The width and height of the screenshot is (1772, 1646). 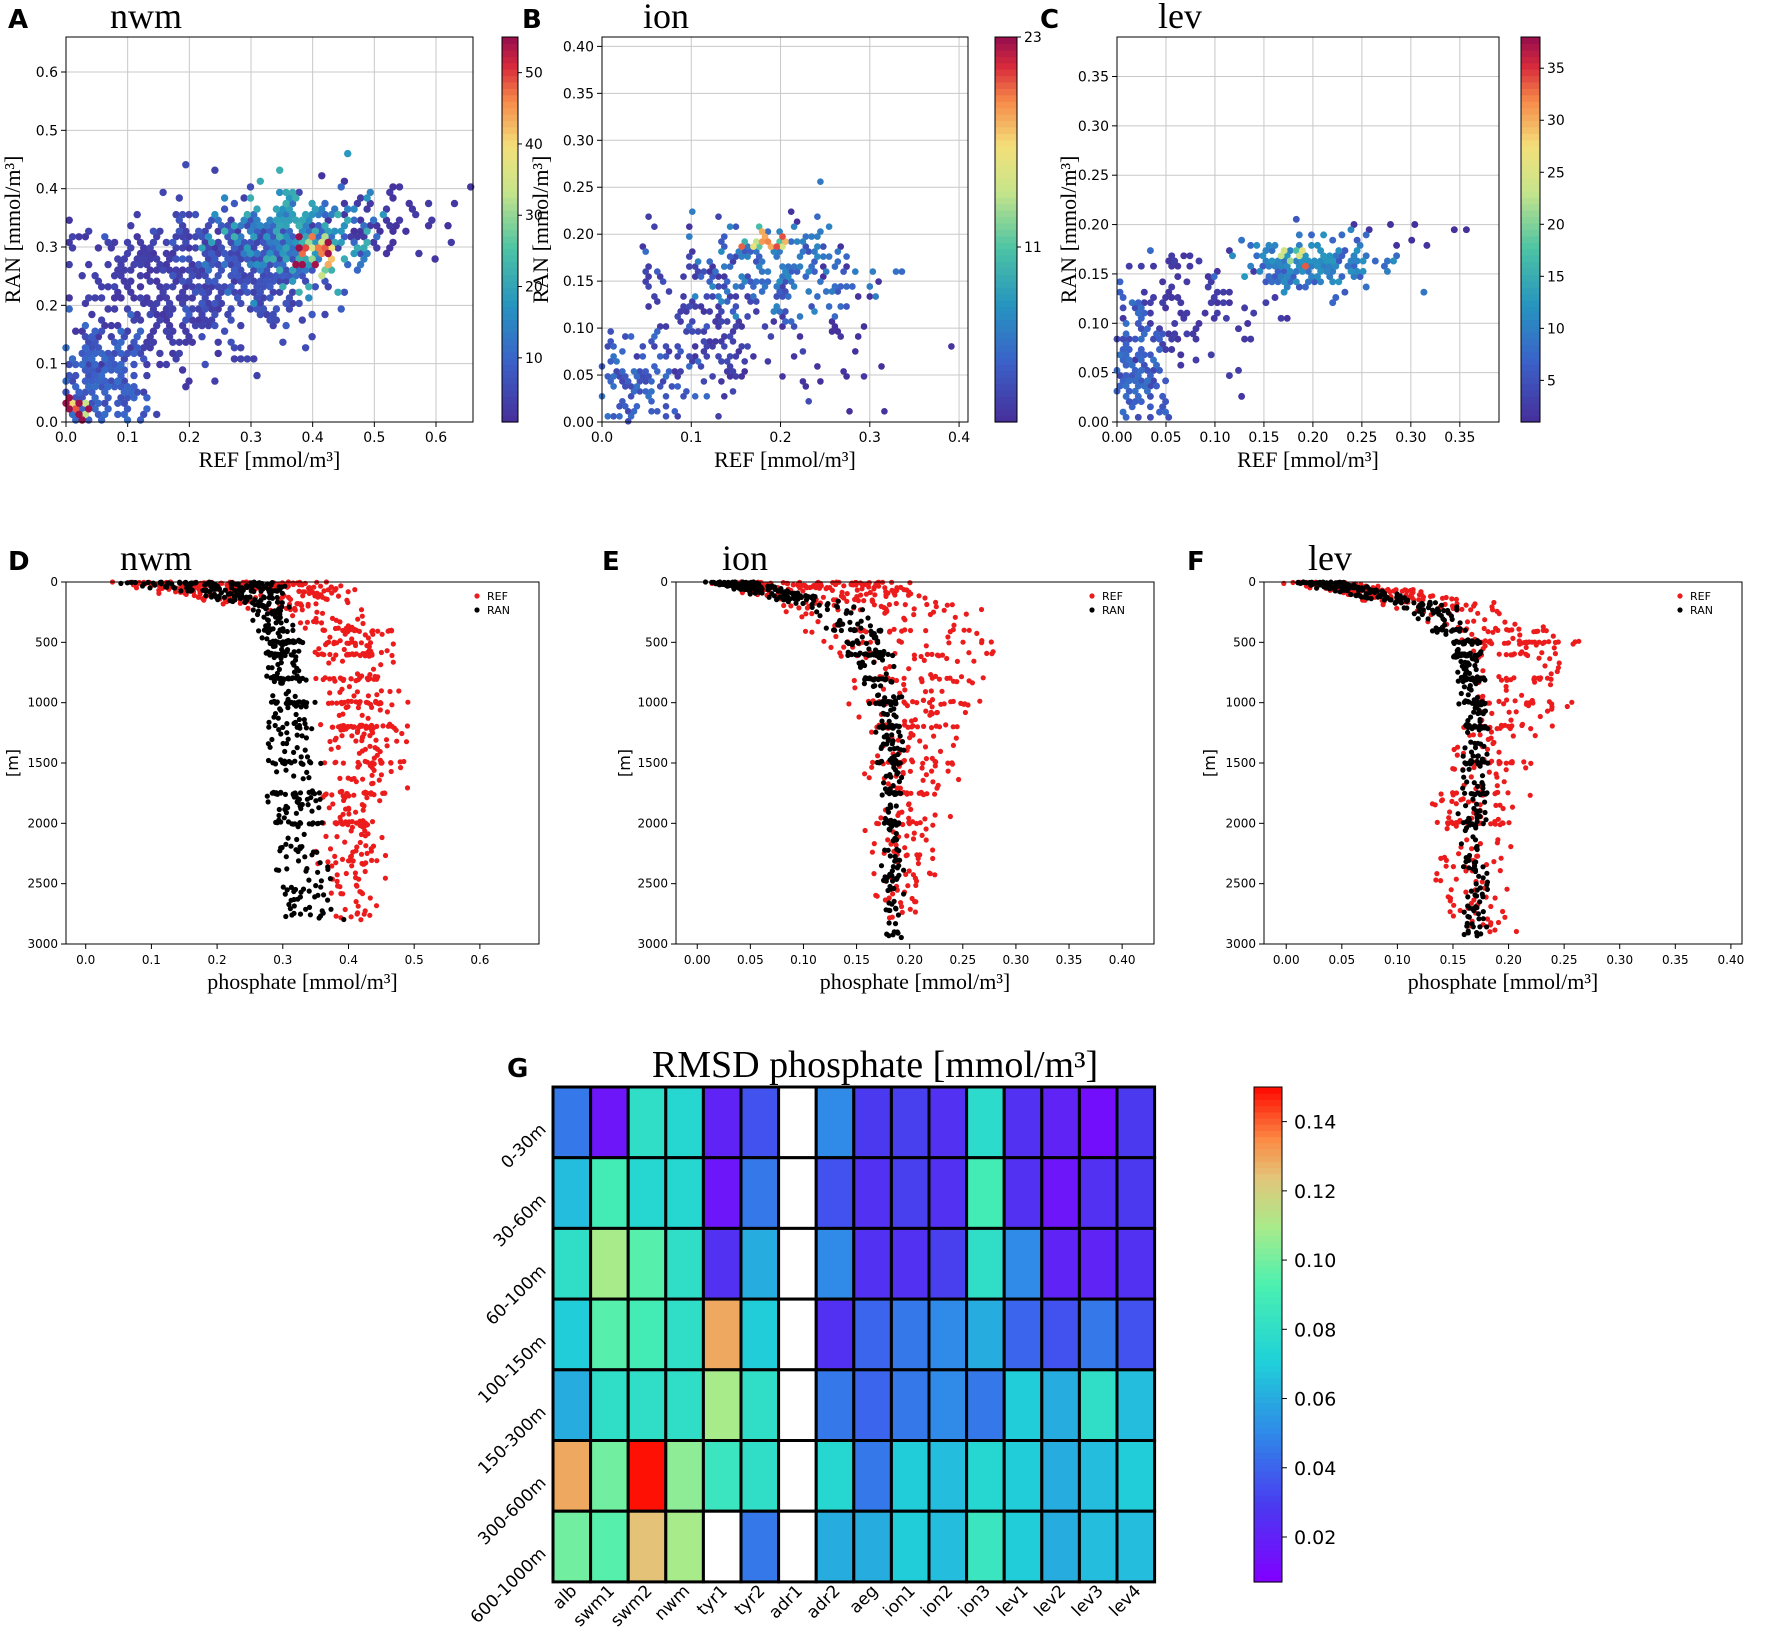 What do you see at coordinates (42, 763) in the screenshot?
I see `y-tick-label: 1500` at bounding box center [42, 763].